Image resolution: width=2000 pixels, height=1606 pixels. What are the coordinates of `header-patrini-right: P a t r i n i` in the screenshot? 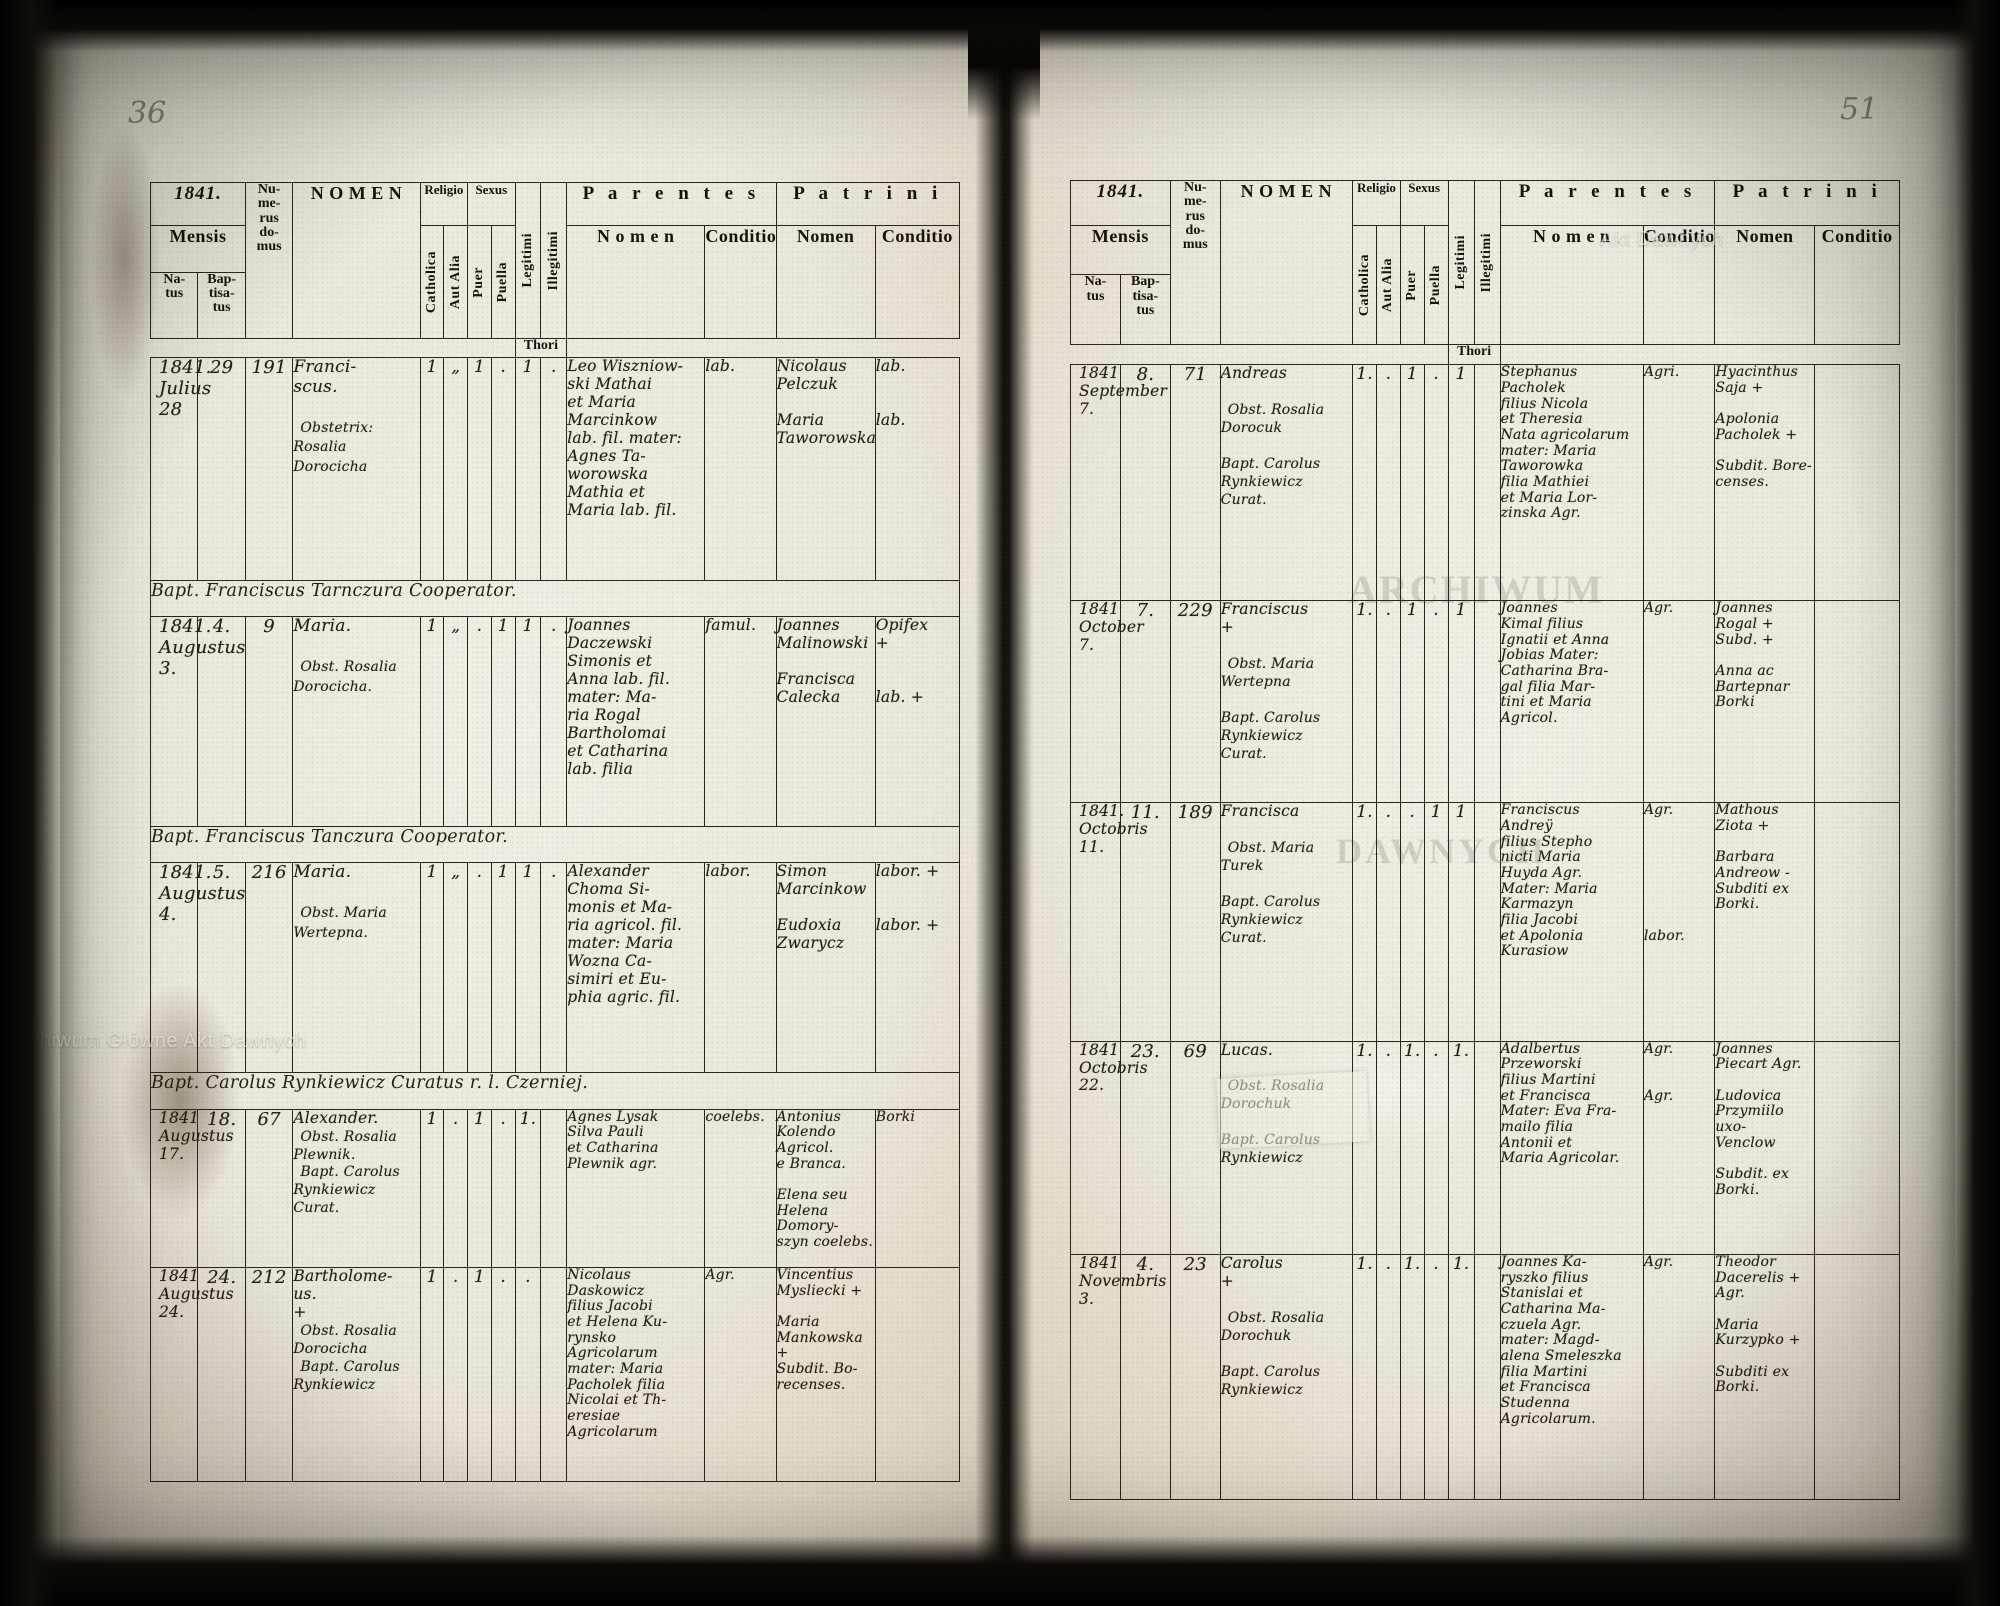 It's located at (1807, 203).